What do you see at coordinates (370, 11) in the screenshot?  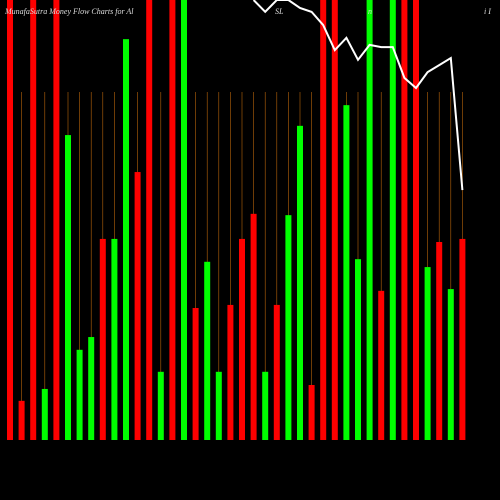 I see `chart-title: n` at bounding box center [370, 11].